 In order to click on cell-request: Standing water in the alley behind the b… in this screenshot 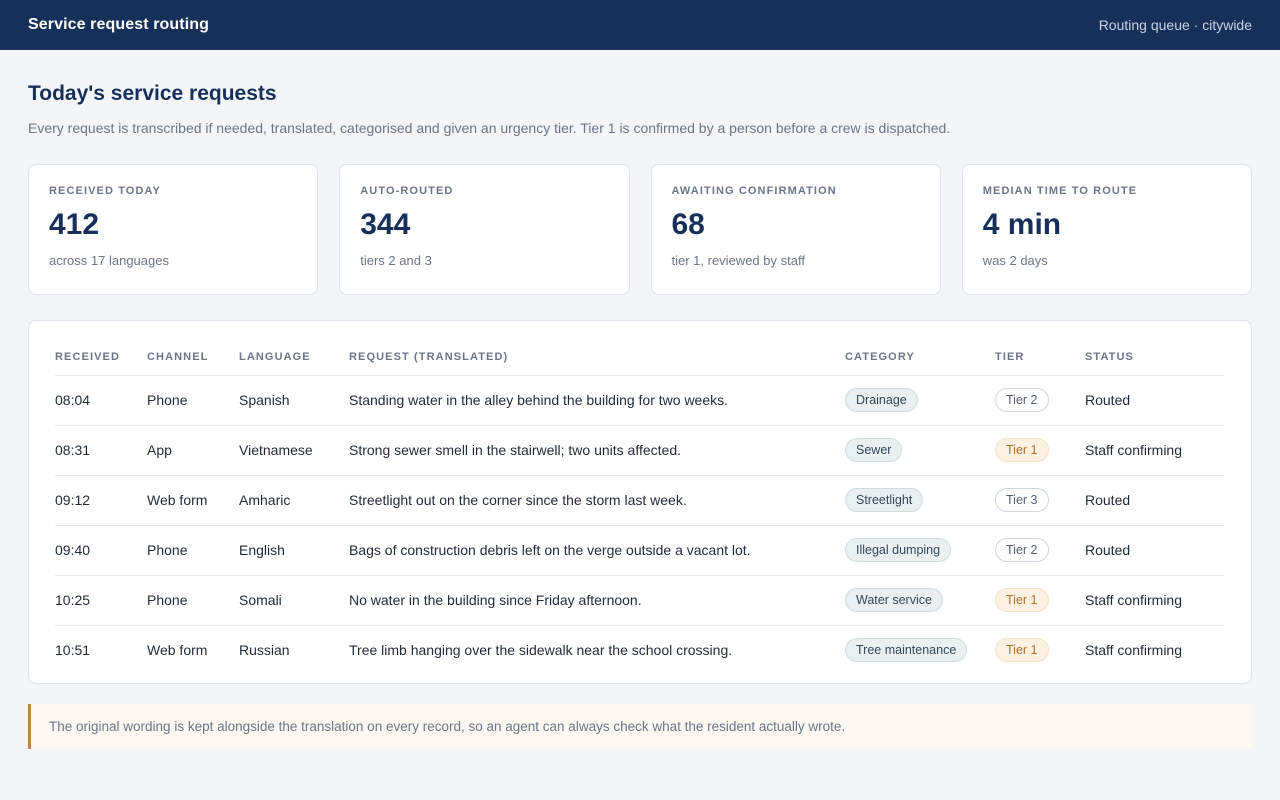, I will do `click(597, 400)`.